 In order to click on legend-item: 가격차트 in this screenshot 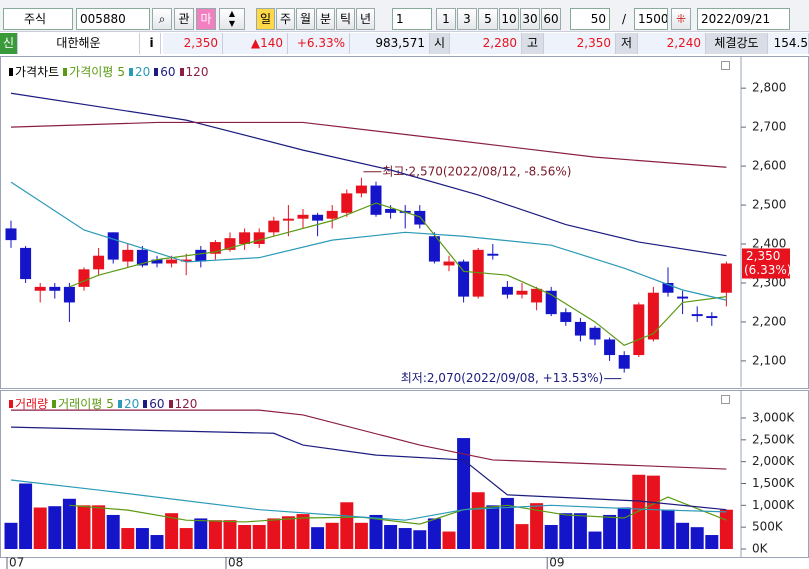, I will do `click(34, 71)`.